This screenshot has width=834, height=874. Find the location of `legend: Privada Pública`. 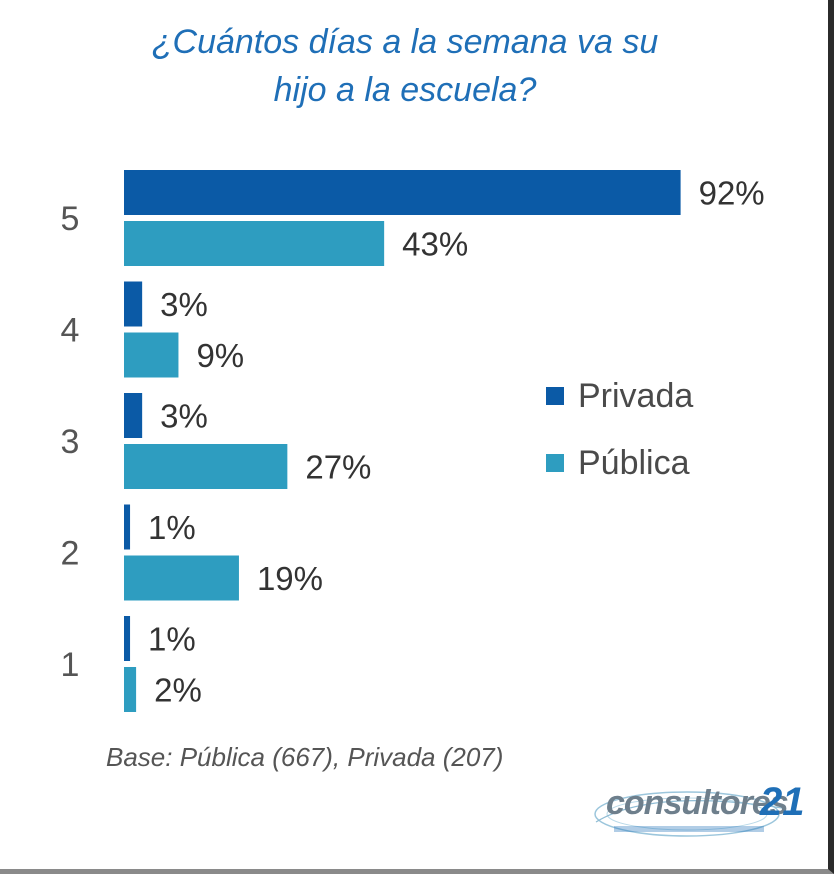

legend: Privada Pública is located at coordinates (619, 439).